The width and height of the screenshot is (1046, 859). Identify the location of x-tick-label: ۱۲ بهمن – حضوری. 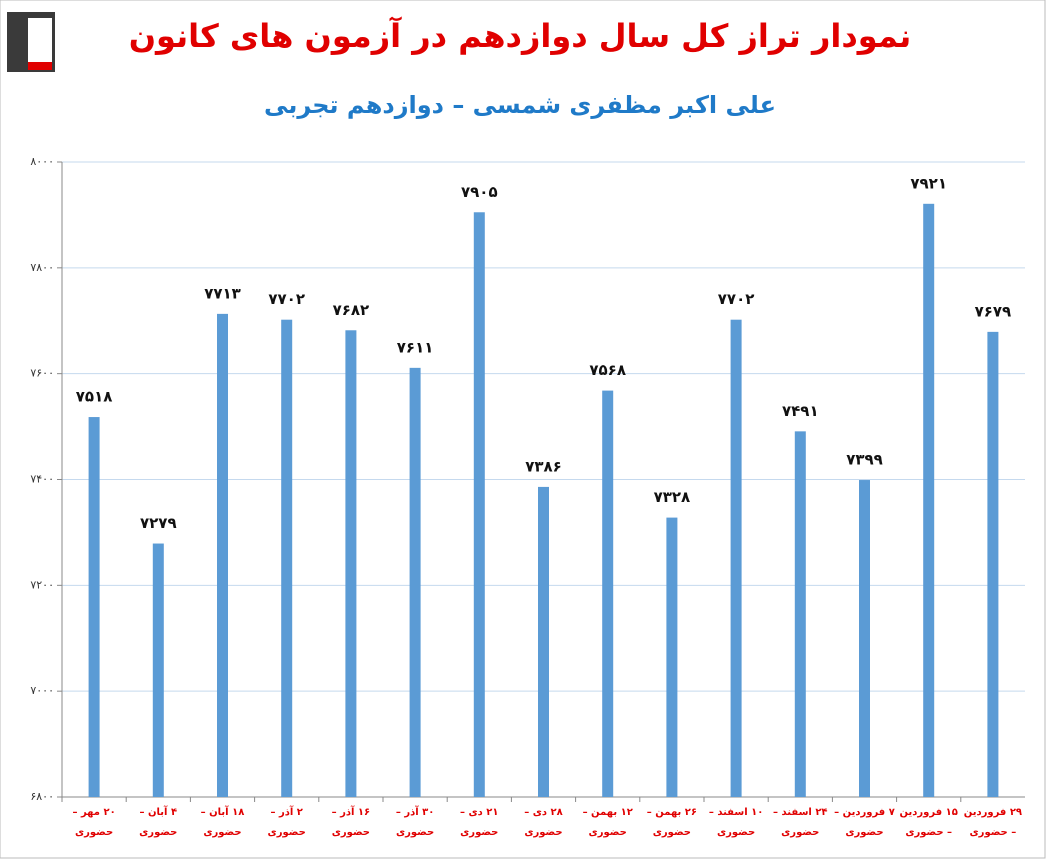
(607, 822).